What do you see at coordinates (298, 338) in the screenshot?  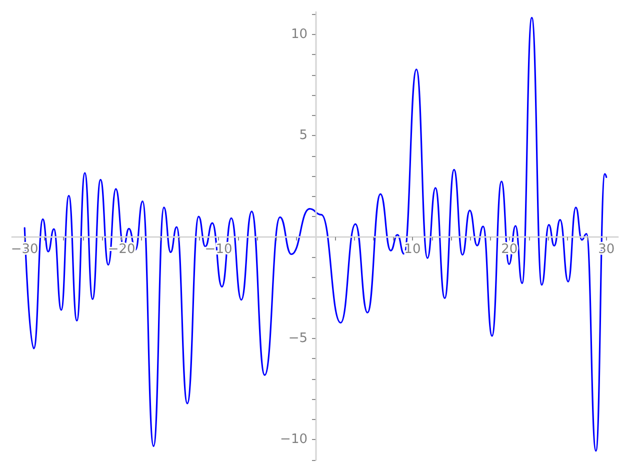 I see `y-tick-label: −5` at bounding box center [298, 338].